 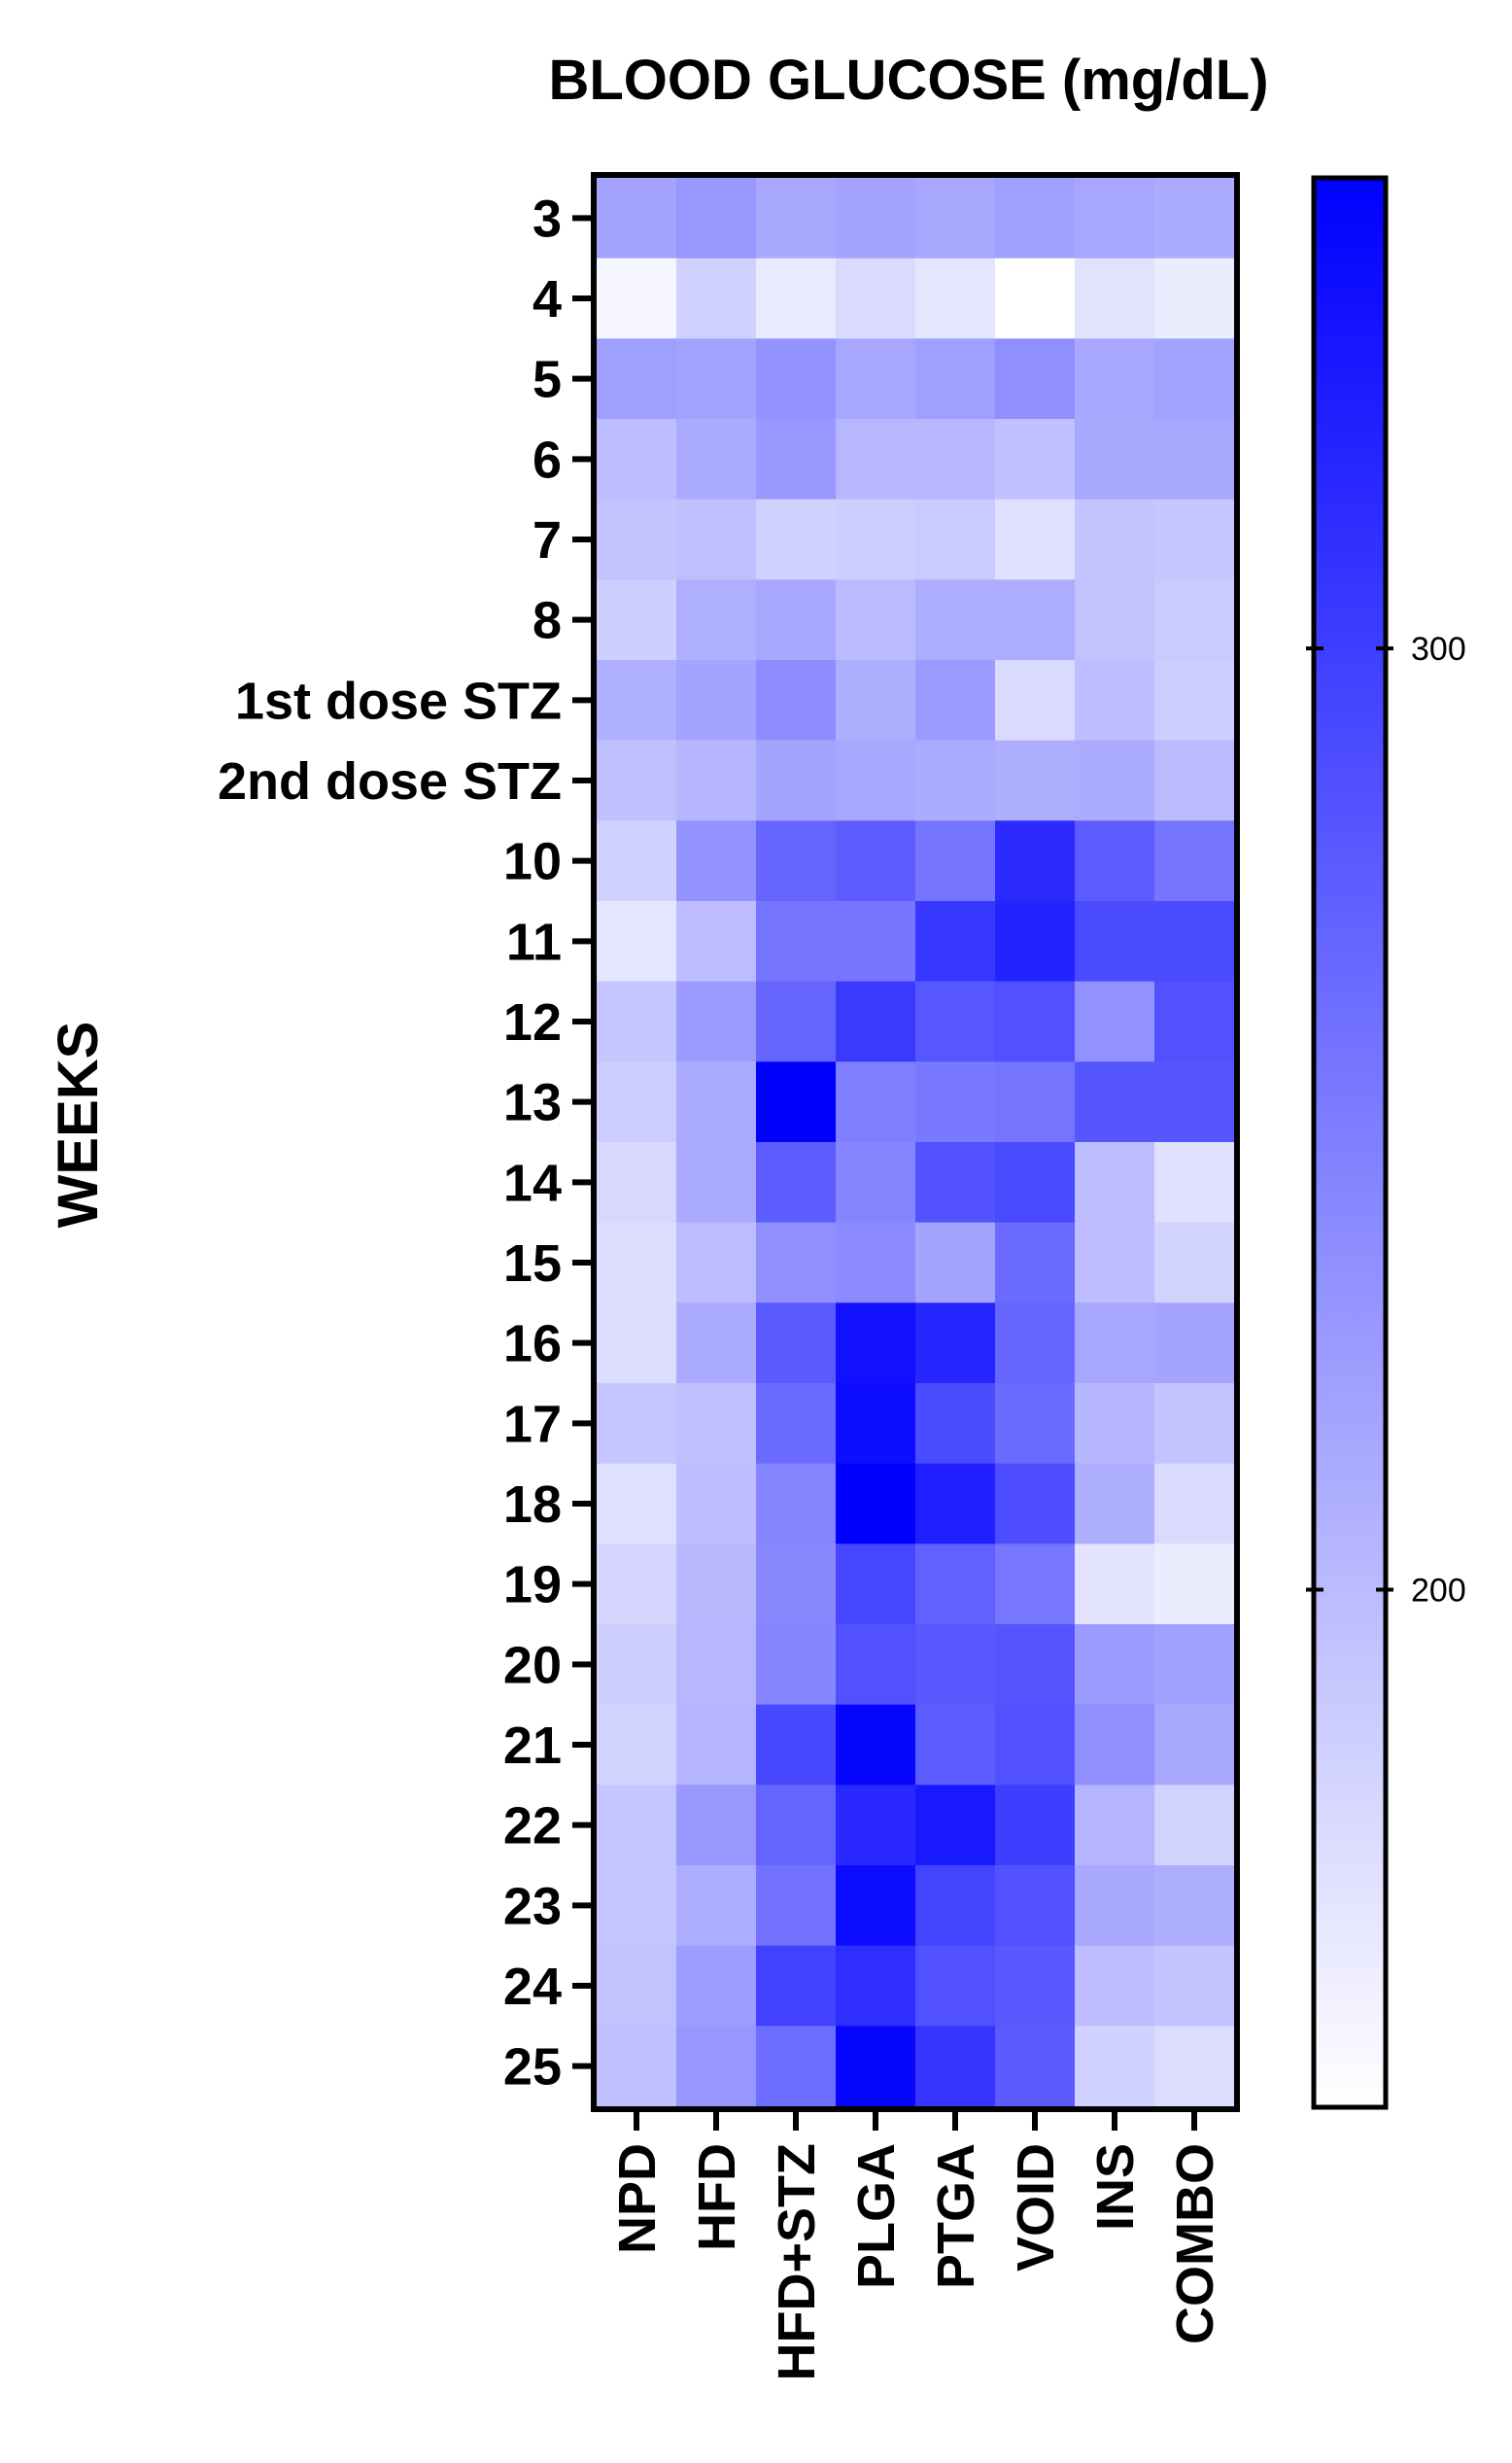 What do you see at coordinates (637, 2198) in the screenshot?
I see `column-tick-label: NPD` at bounding box center [637, 2198].